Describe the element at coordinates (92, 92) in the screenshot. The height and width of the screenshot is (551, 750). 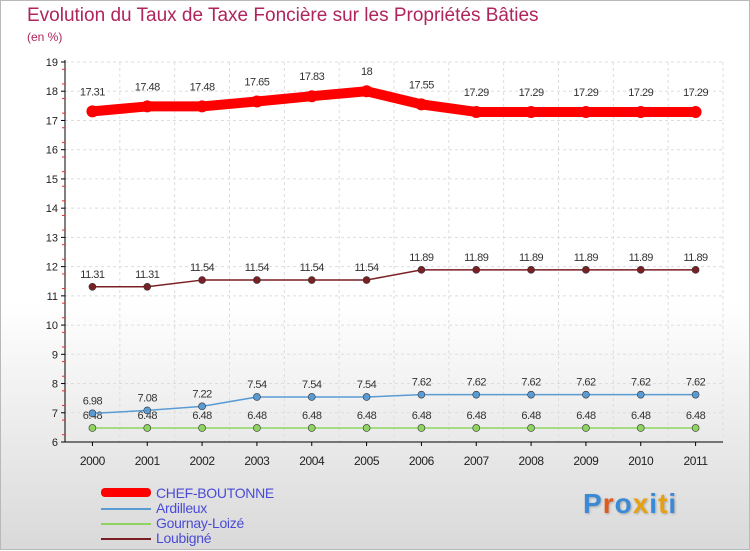
I see `data-label: 17.31` at that location.